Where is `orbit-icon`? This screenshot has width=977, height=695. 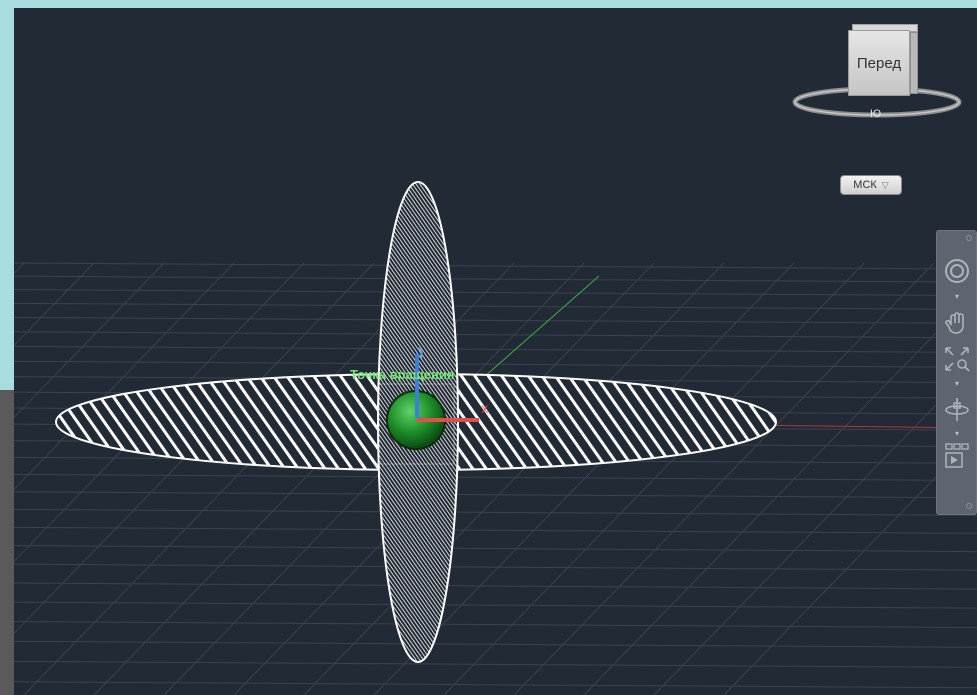
orbit-icon is located at coordinates (957, 409).